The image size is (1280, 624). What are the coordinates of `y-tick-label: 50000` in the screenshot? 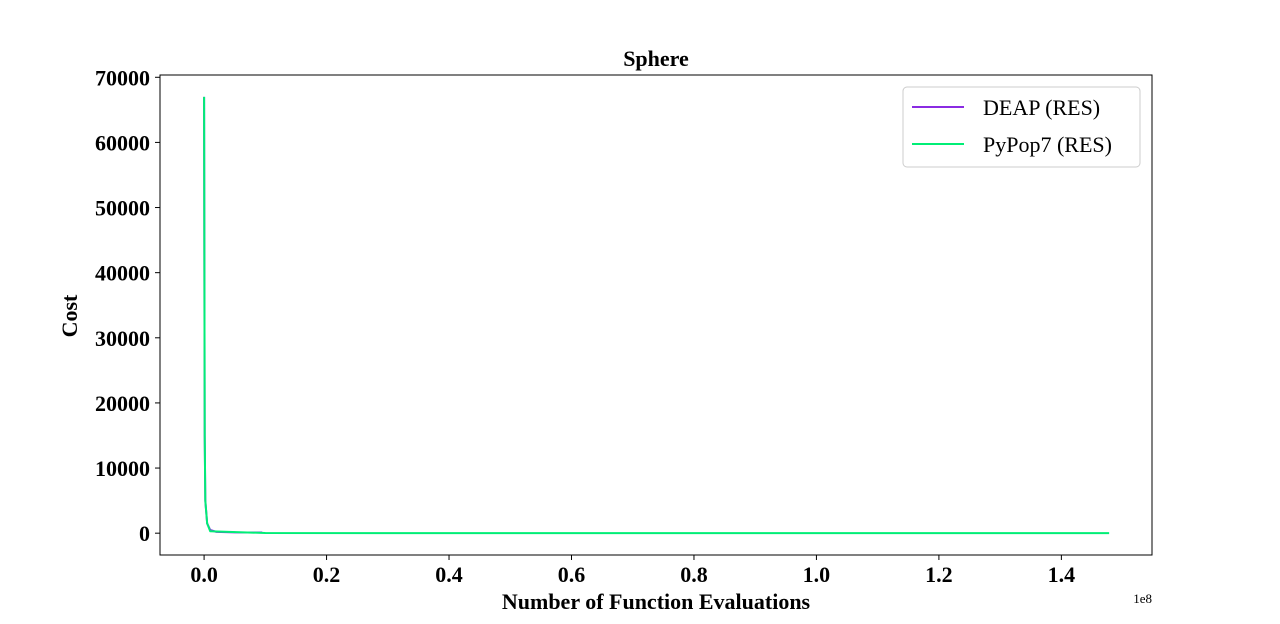 It's located at (122, 208).